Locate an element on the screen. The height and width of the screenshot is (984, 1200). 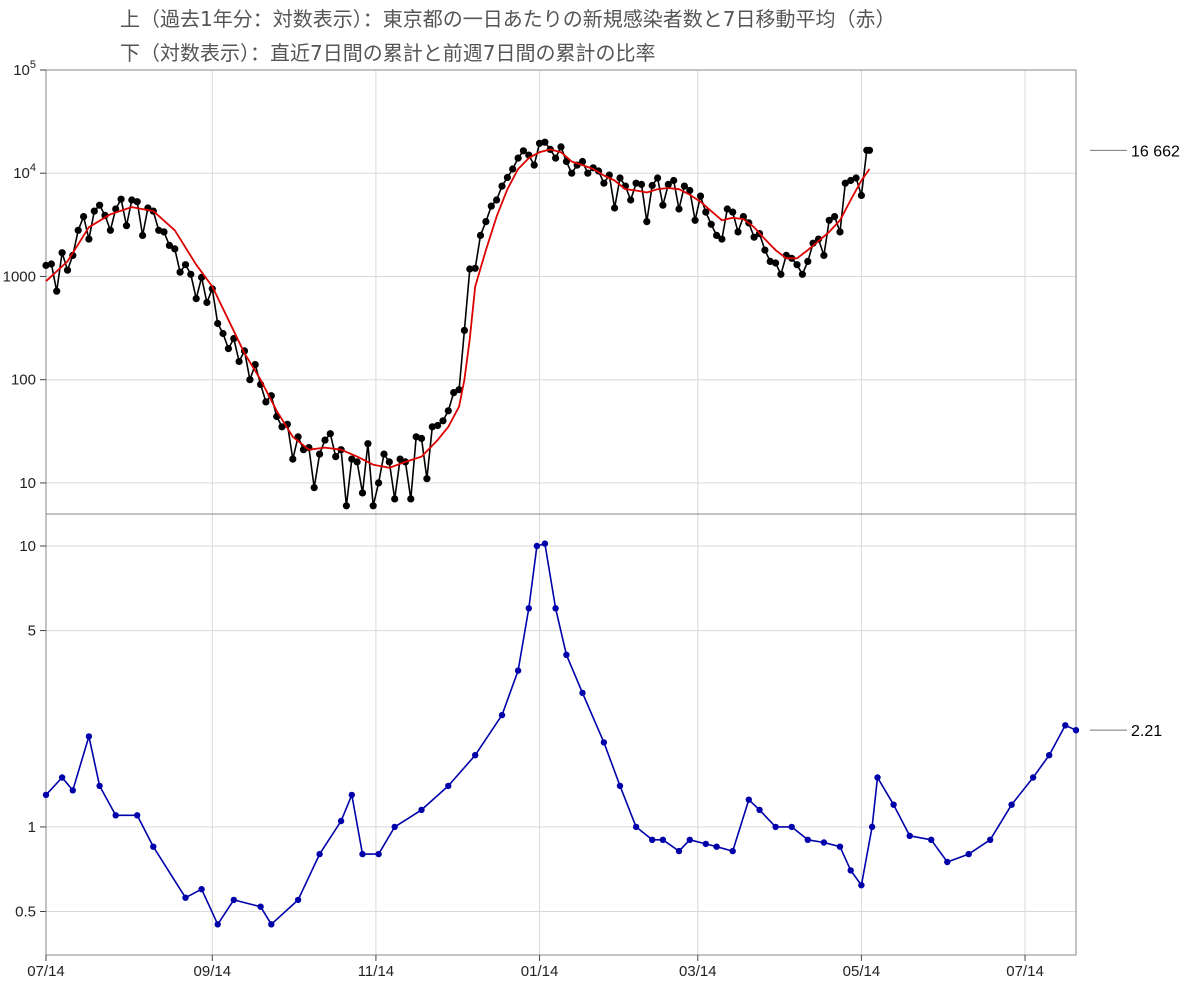
chart-title-line2: 下（対数表示）：直近7日間の累計と前週7日間の累計の比率 is located at coordinates (388, 53).